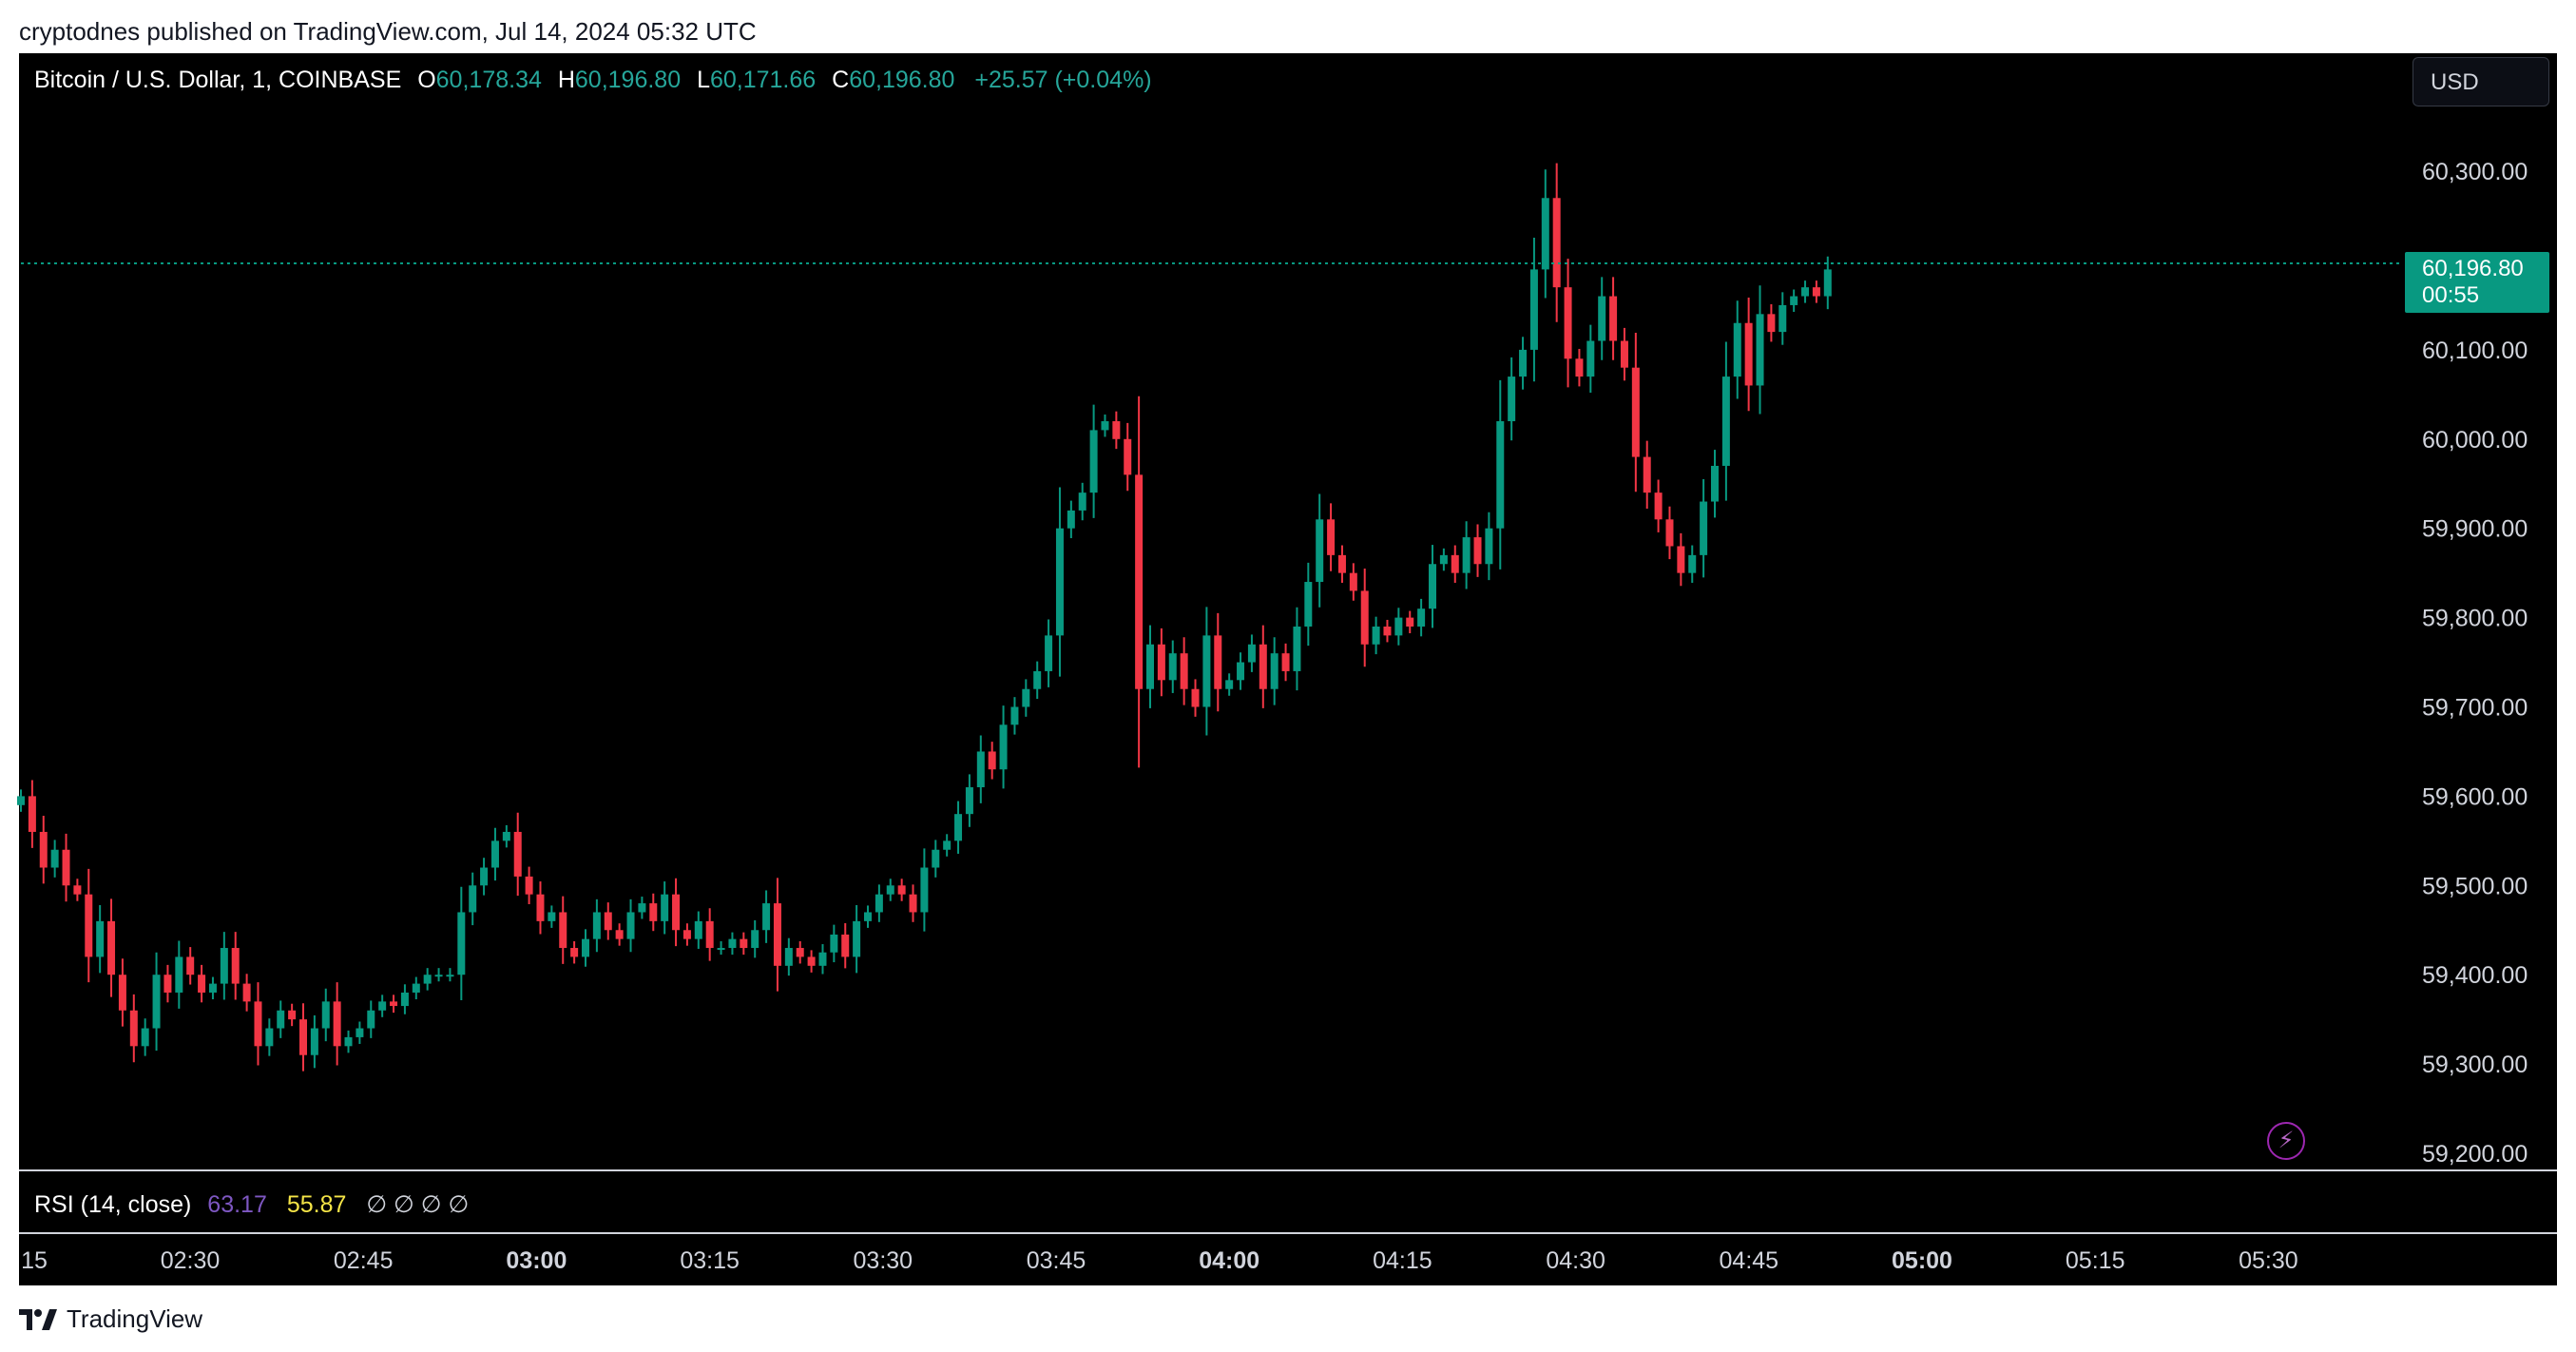  Describe the element at coordinates (35, 1260) in the screenshot. I see `x-tick-label: 15` at that location.